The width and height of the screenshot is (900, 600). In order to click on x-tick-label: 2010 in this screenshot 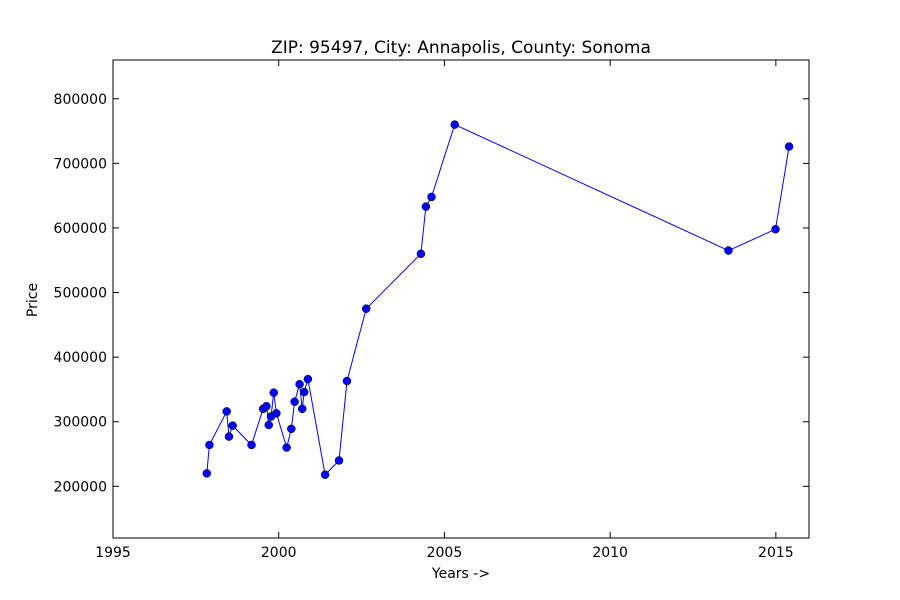, I will do `click(610, 553)`.